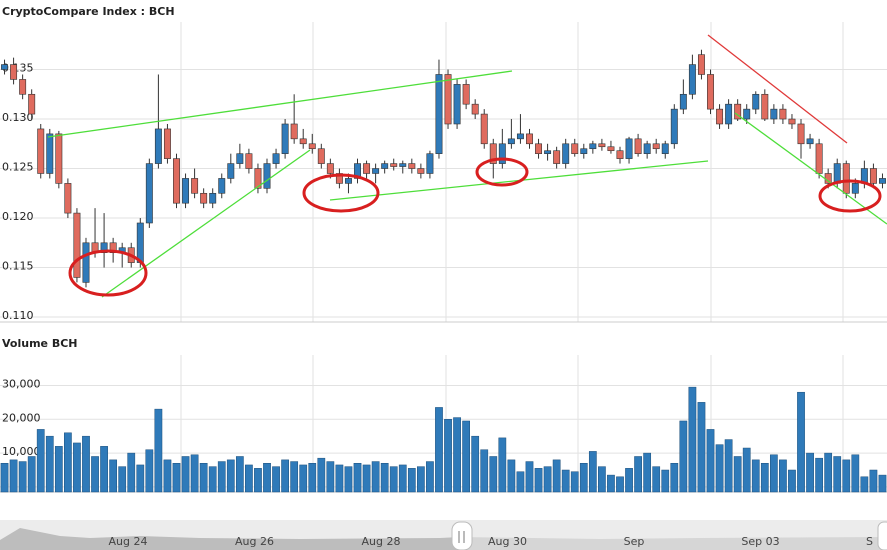  What do you see at coordinates (21, 451) in the screenshot?
I see `y-tick-label: 10,000` at bounding box center [21, 451].